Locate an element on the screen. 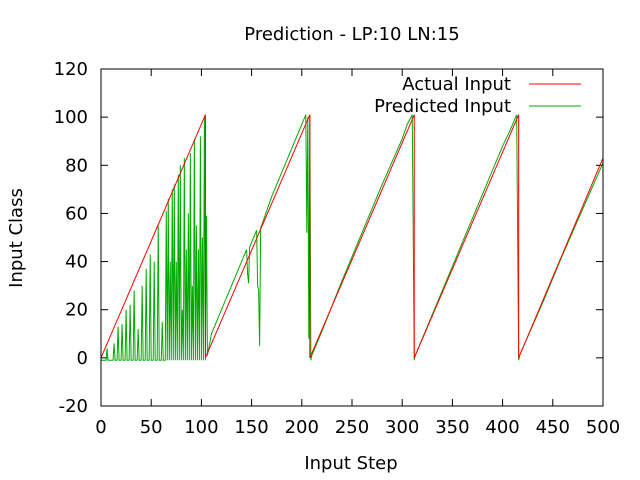 The height and width of the screenshot is (480, 640). y-tick-label: 120 is located at coordinates (71, 69).